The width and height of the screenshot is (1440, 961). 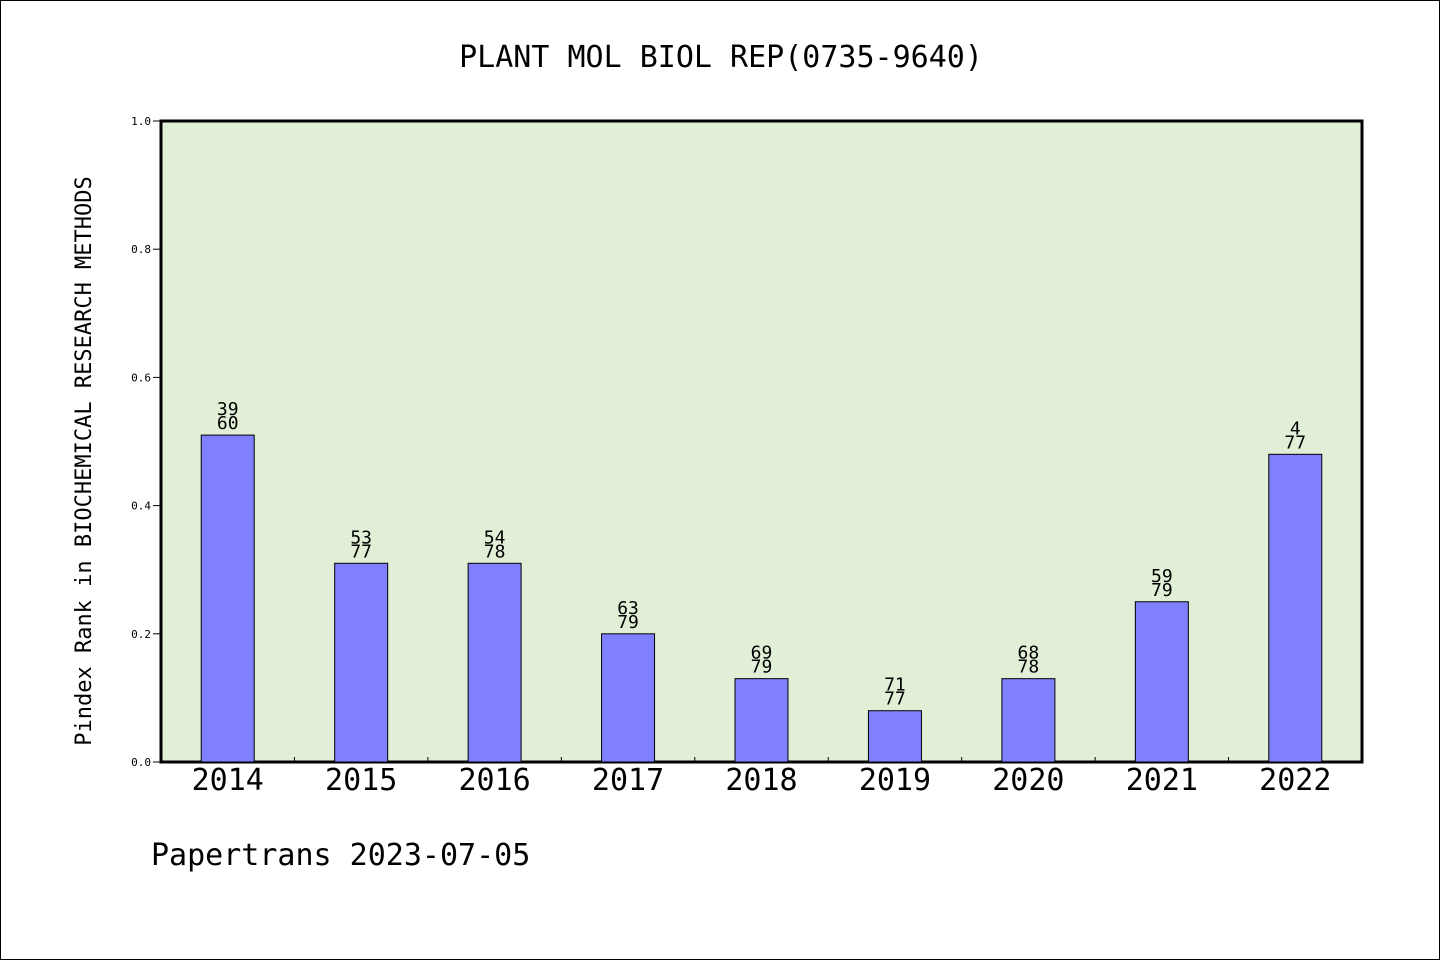 I want to click on bar-2022, so click(x=1295, y=608).